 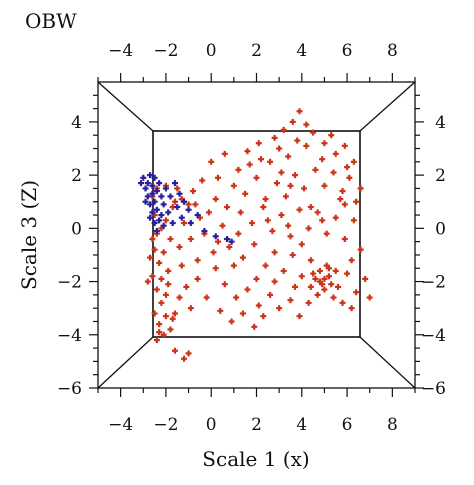 I want to click on y-tick-label-left: −4, so click(x=69, y=336).